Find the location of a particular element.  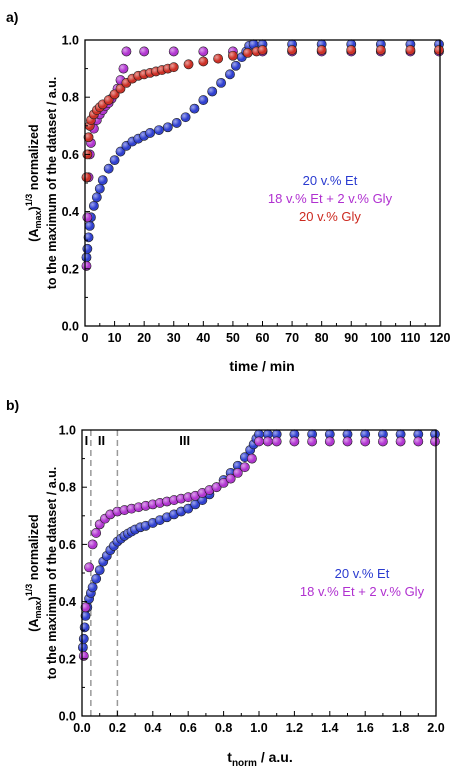

panel-b-y-tick-label: 0.8 is located at coordinates (67, 488).